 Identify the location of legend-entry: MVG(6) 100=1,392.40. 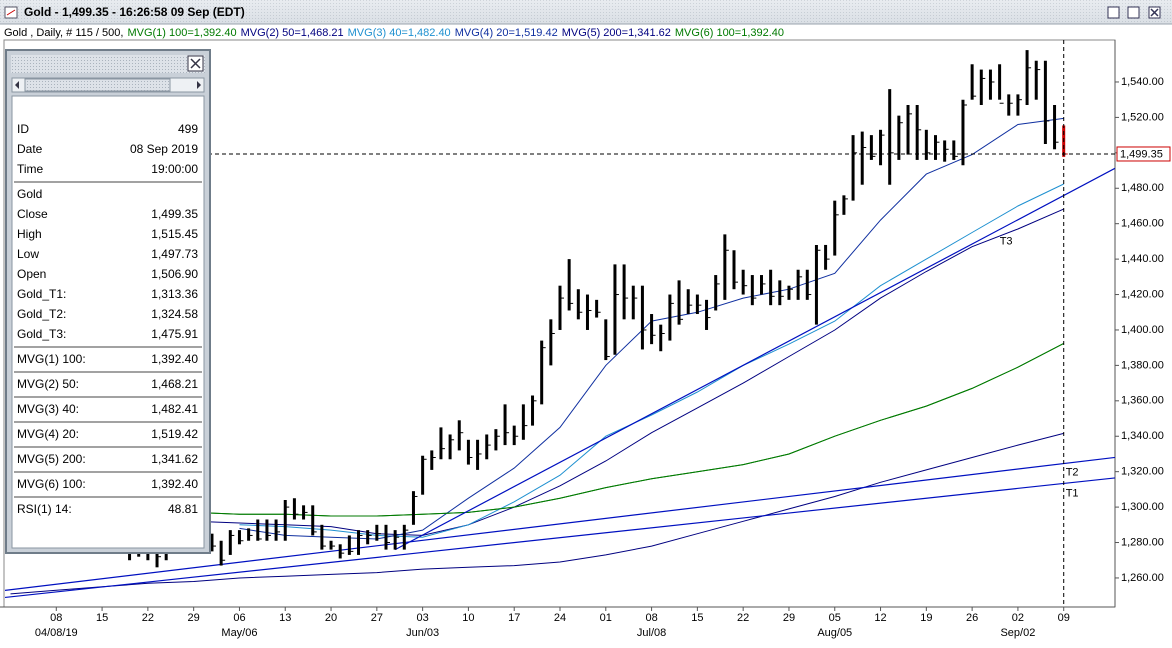
(729, 33).